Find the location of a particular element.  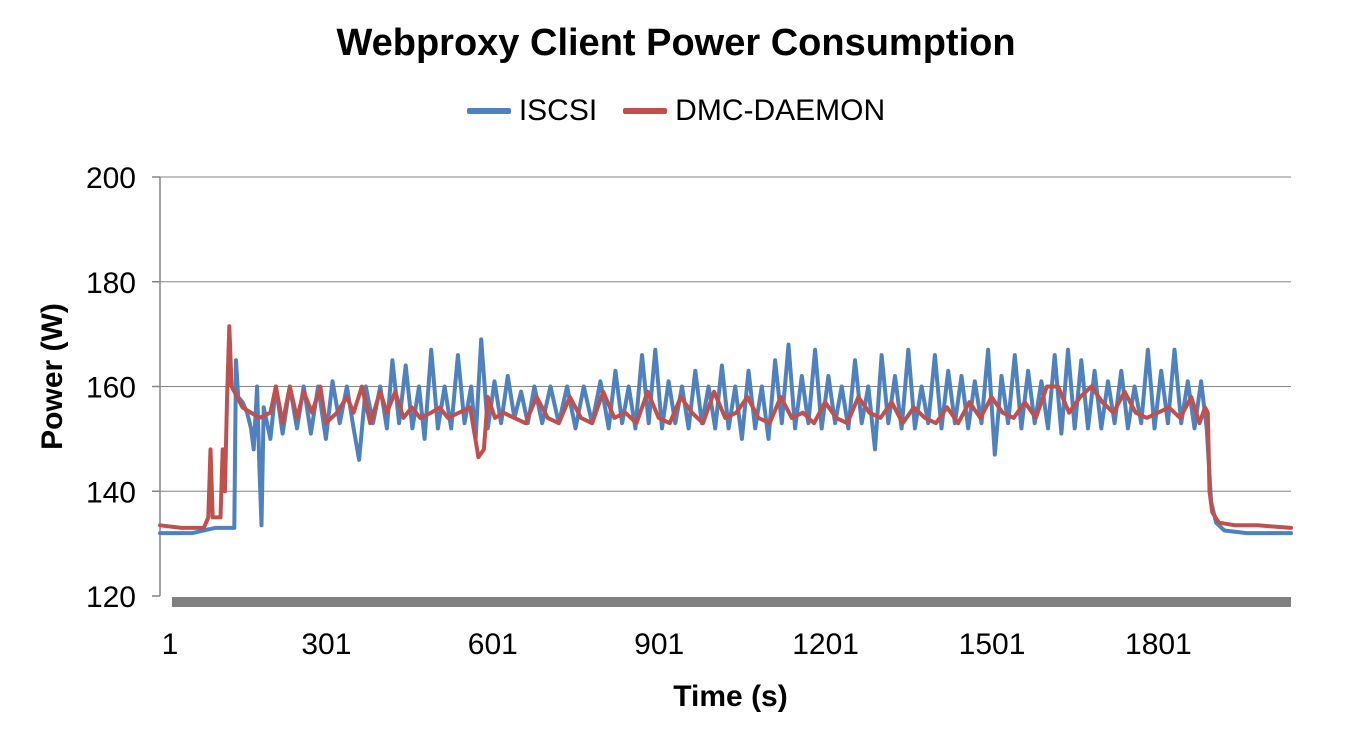

chart-title: Webproxy Client Power Consumption is located at coordinates (676, 43).